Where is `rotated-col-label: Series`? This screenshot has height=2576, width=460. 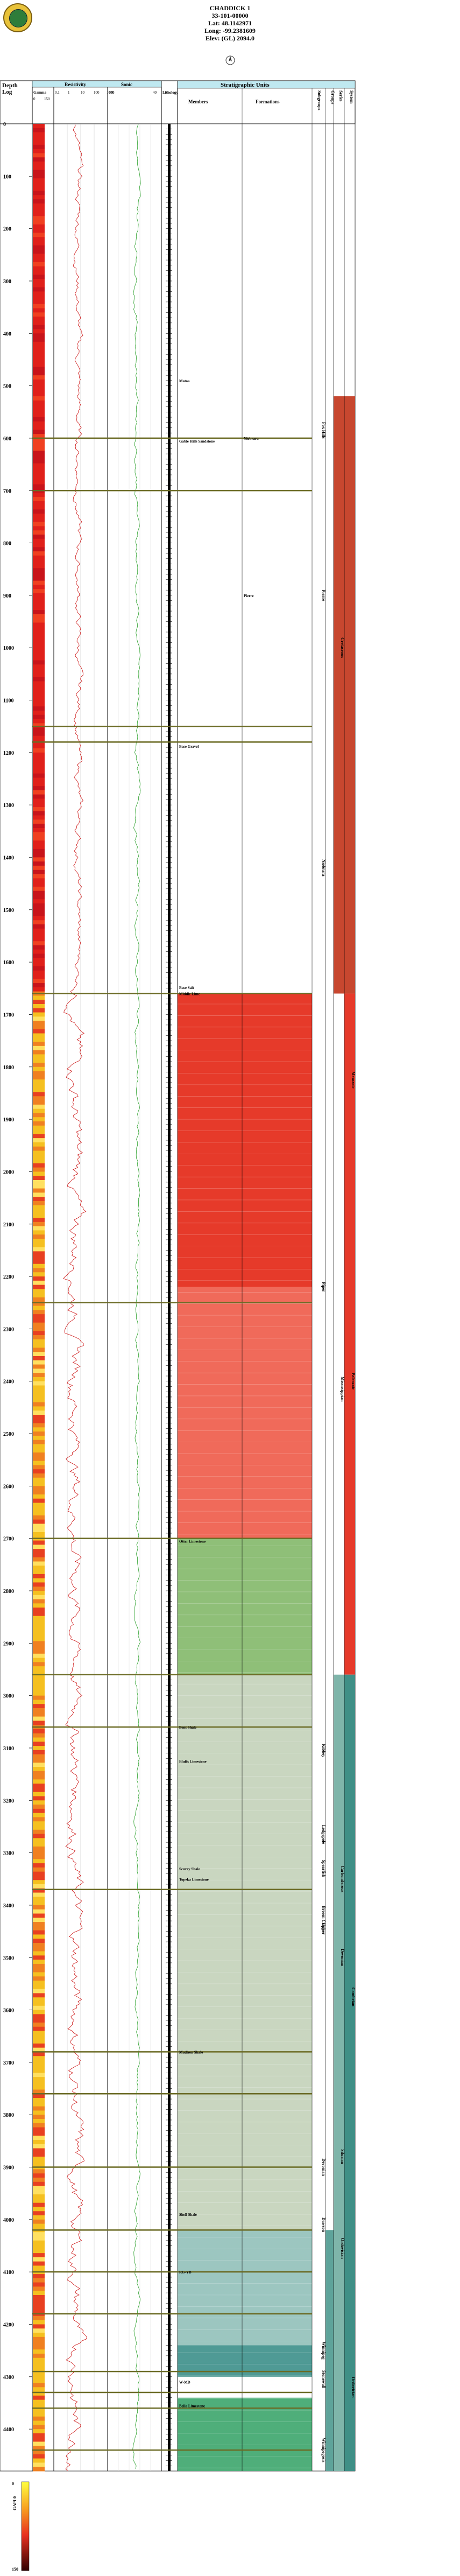
rotated-col-label: Series is located at coordinates (340, 95).